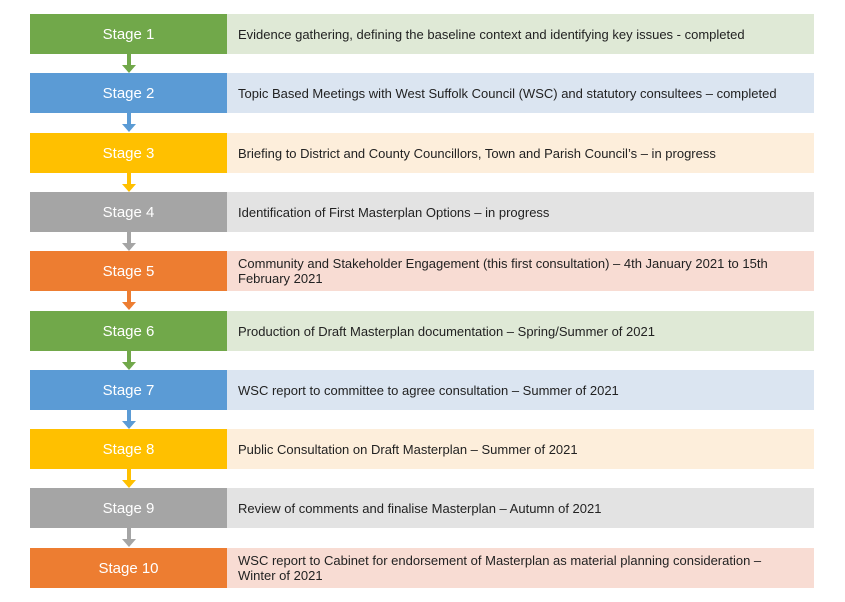  Describe the element at coordinates (128, 34) in the screenshot. I see `stage-label: Stage 1` at that location.